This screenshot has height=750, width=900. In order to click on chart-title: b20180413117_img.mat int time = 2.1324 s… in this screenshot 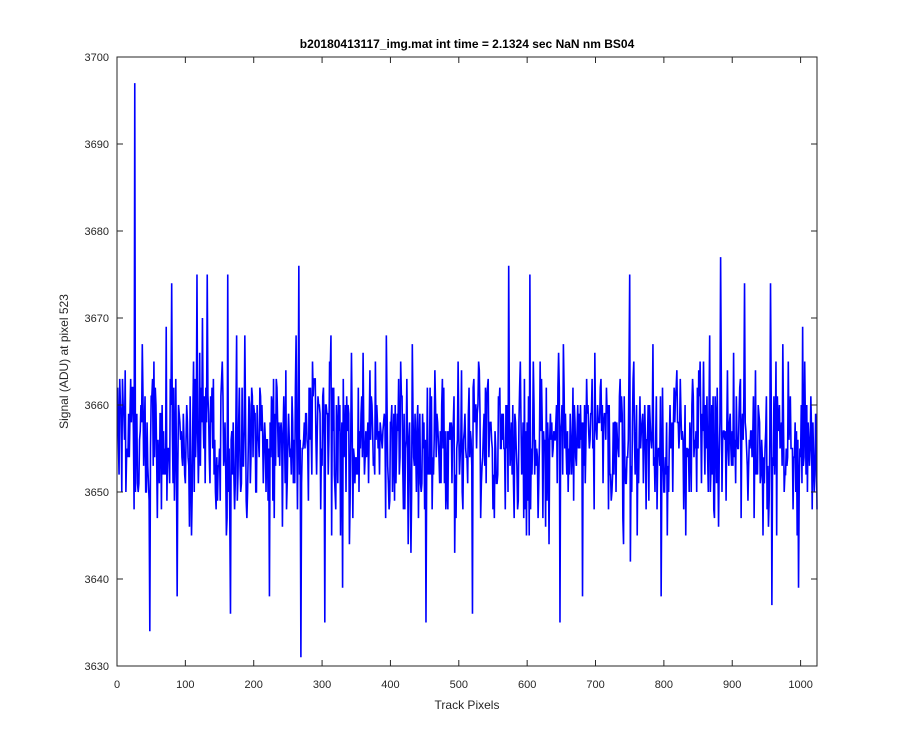, I will do `click(467, 44)`.